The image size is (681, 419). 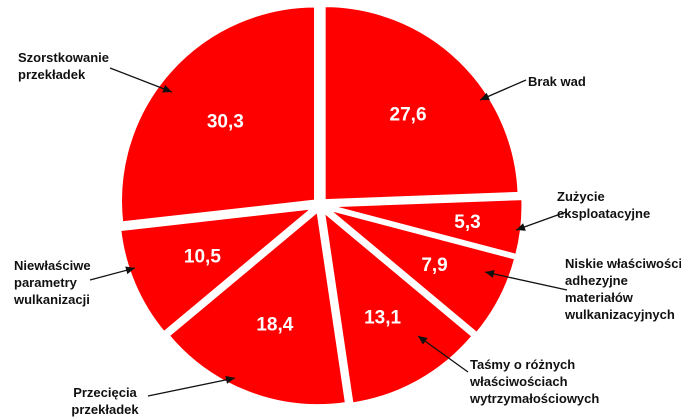 I want to click on category-label-line: Niewłaściwe, so click(x=52, y=265).